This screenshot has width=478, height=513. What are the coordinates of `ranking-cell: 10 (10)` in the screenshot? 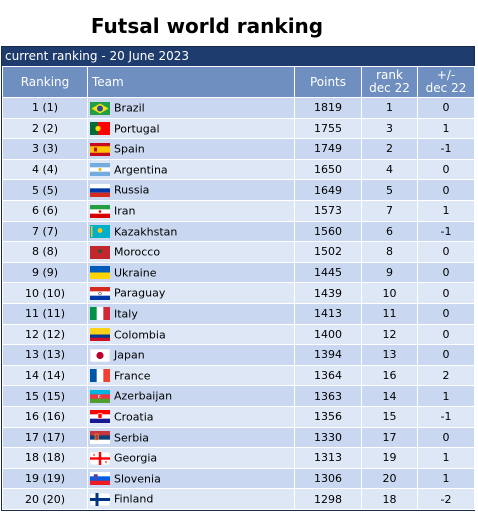 It's located at (45, 293).